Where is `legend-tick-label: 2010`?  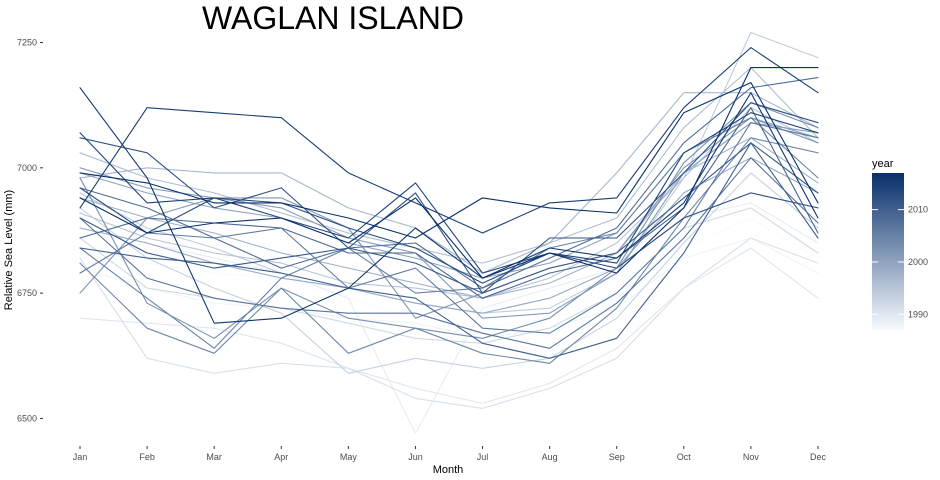 legend-tick-label: 2010 is located at coordinates (918, 210).